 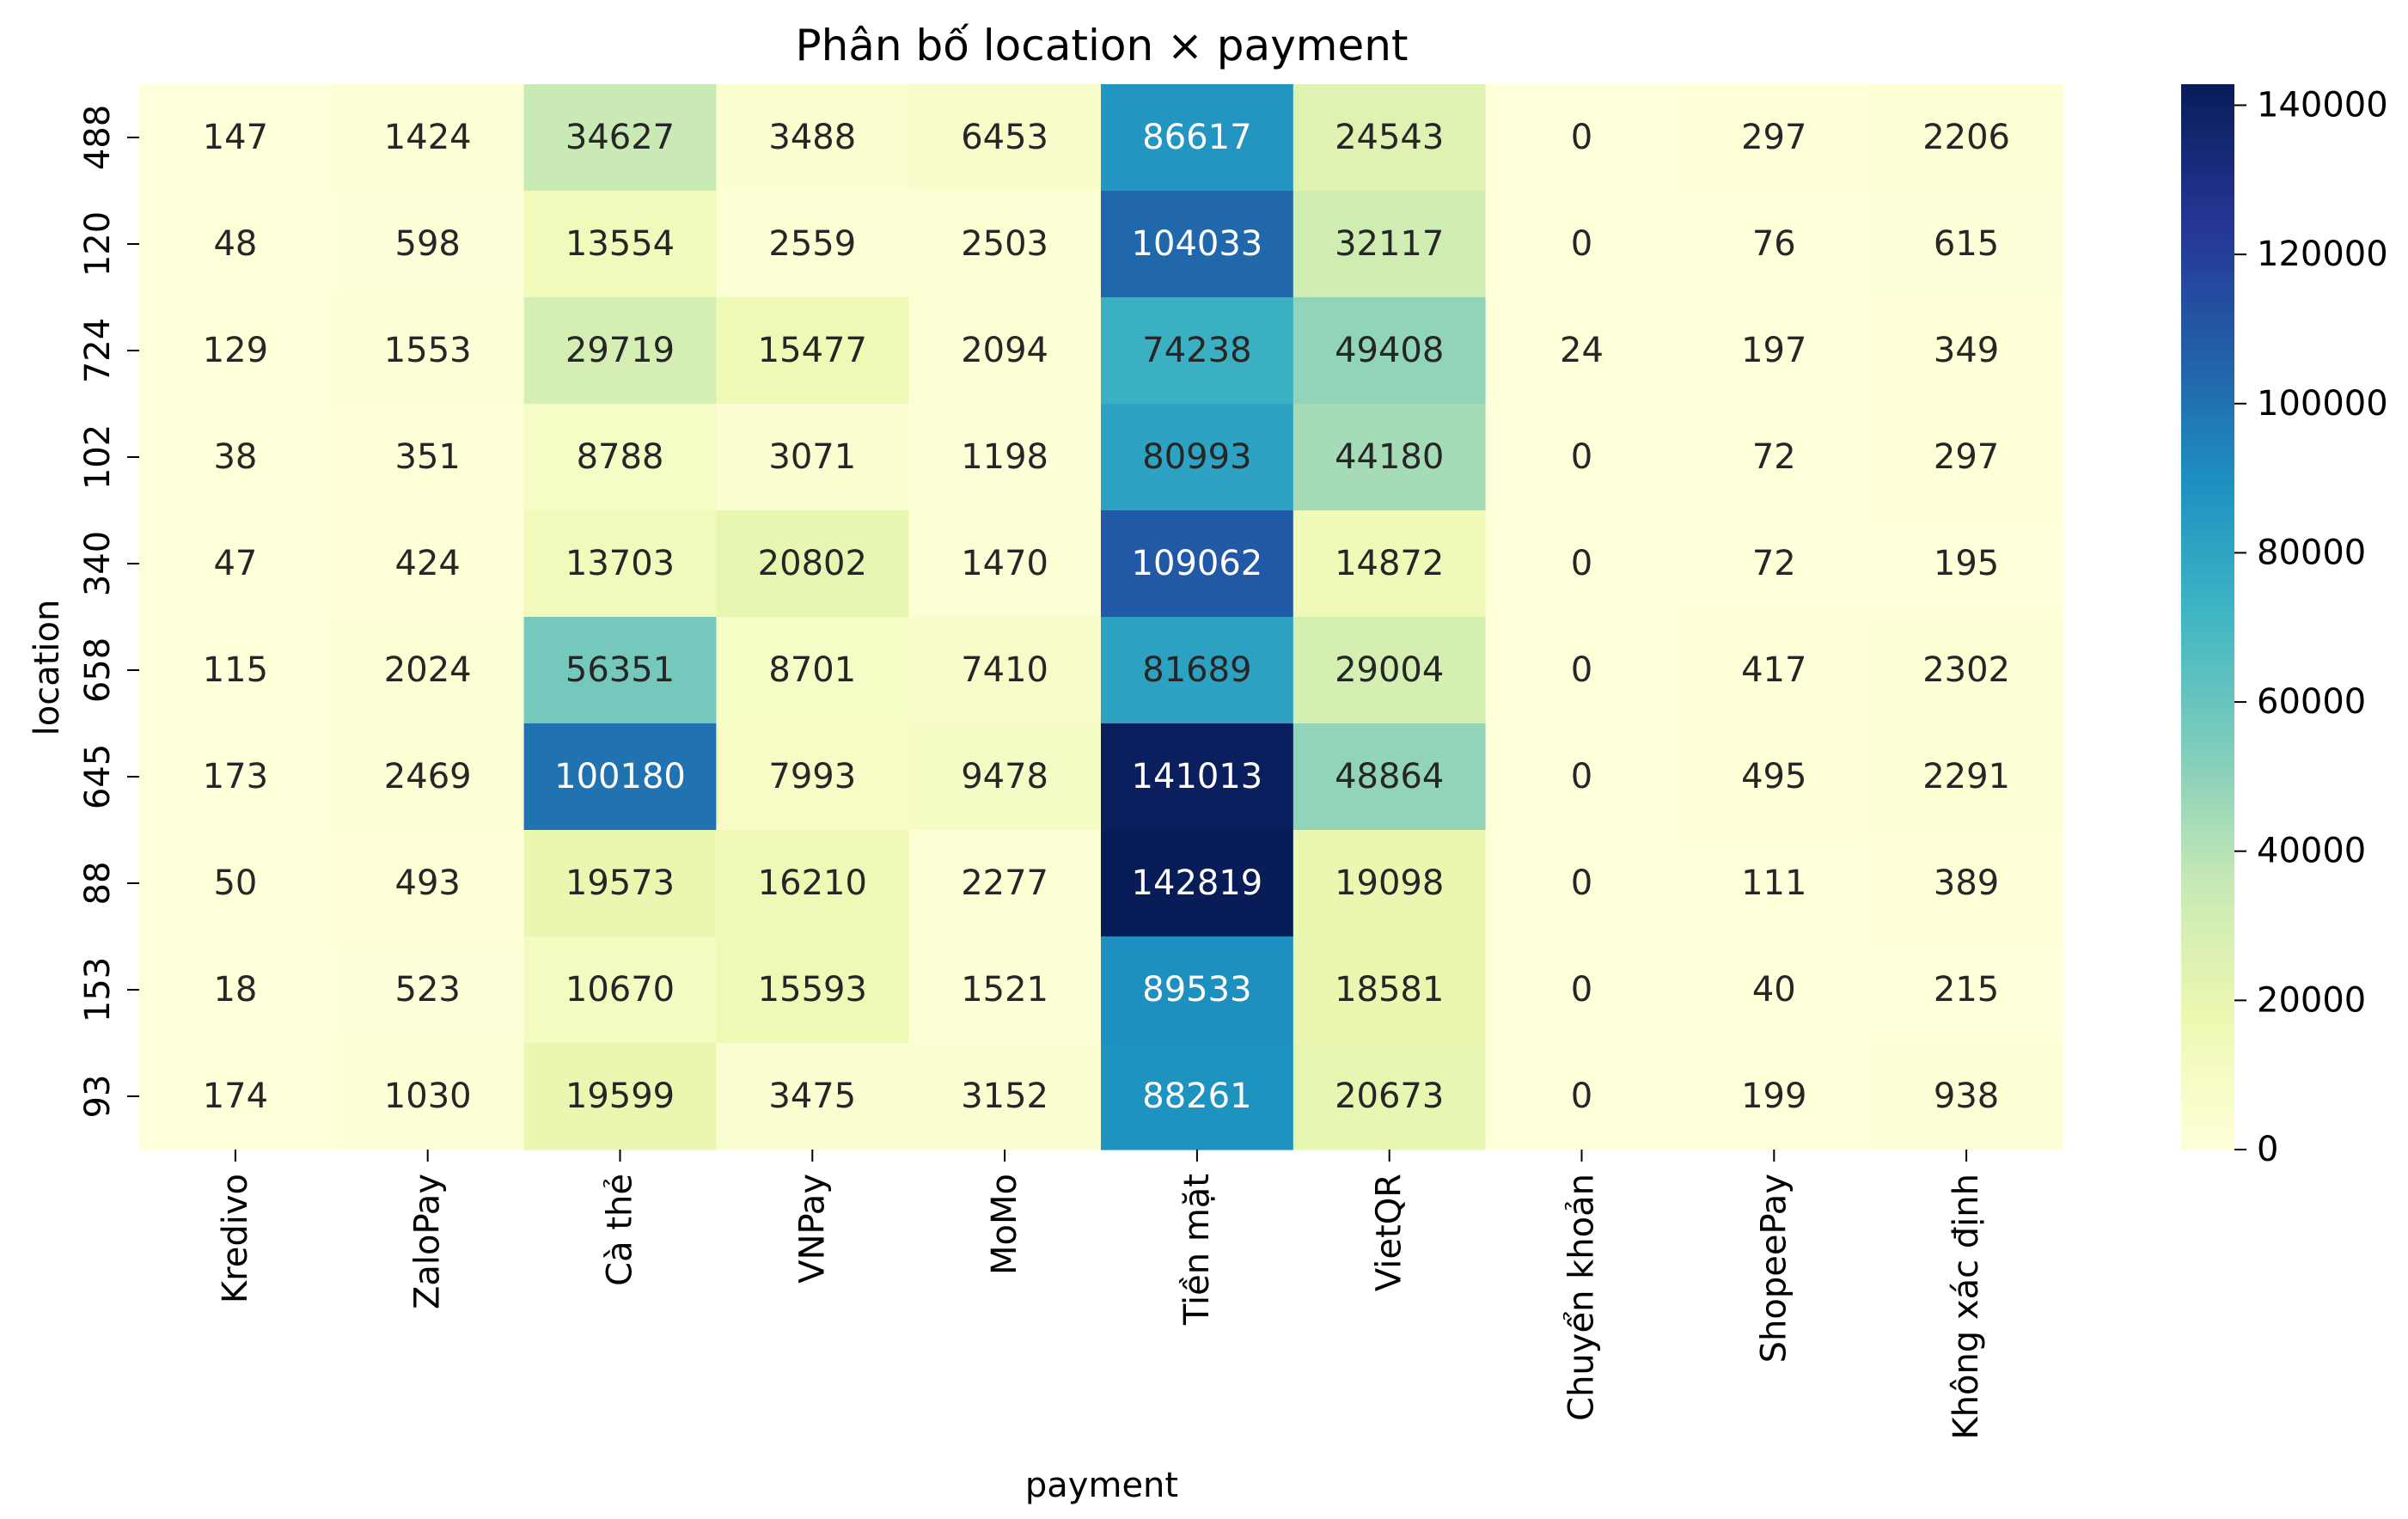 What do you see at coordinates (1197, 1250) in the screenshot?
I see `x-tick-label: Tiền mặt` at bounding box center [1197, 1250].